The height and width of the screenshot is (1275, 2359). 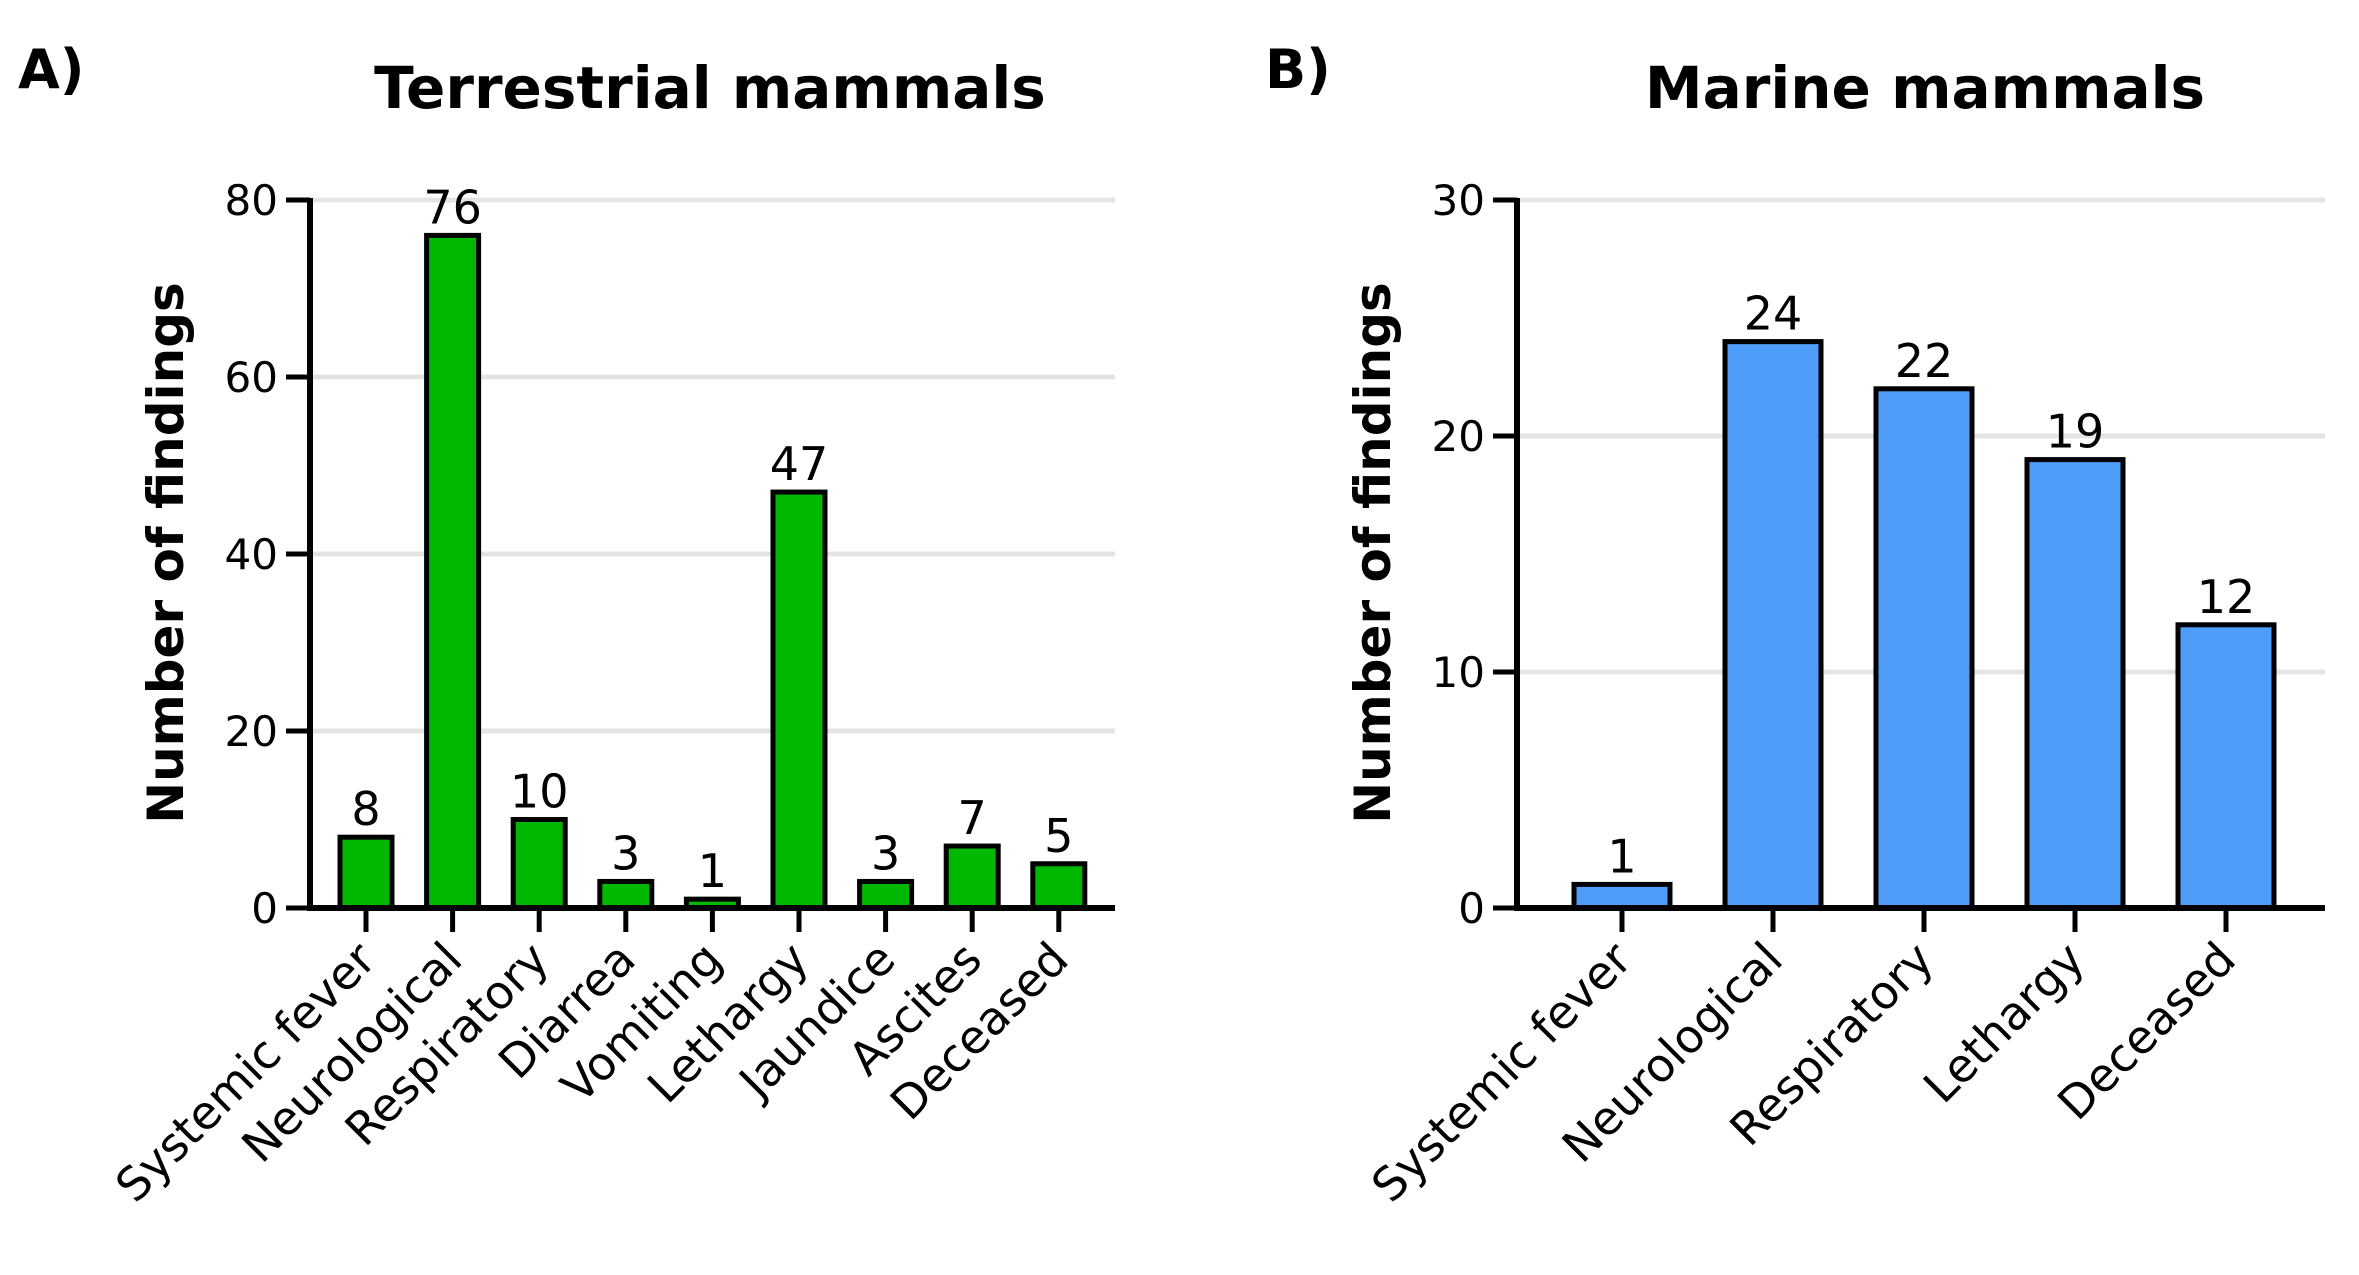 I want to click on y-axis-title-a: Number of findings, so click(x=166, y=553).